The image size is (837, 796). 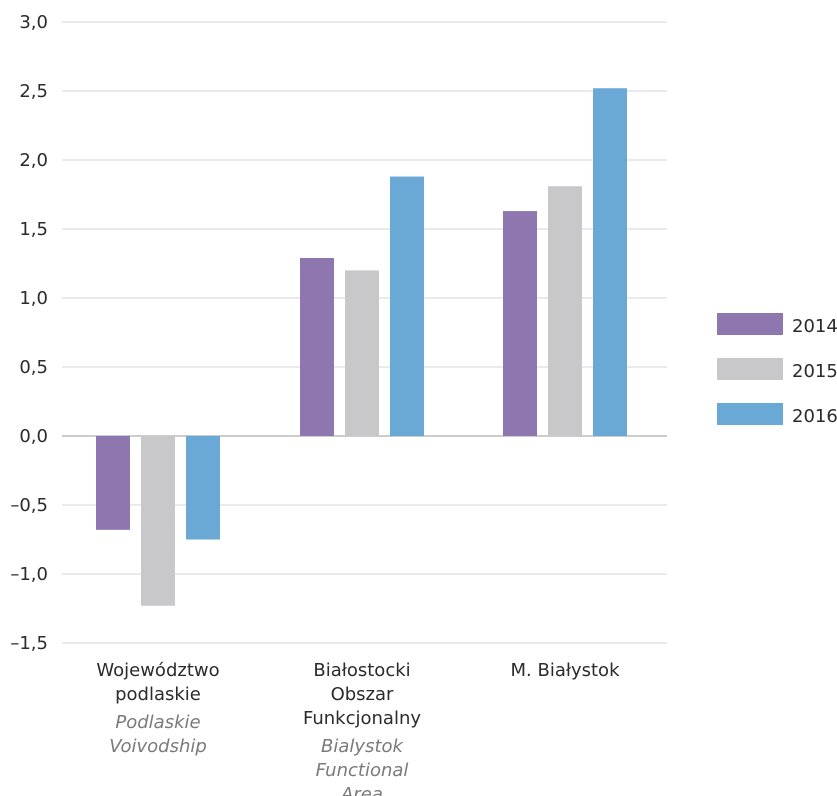 What do you see at coordinates (157, 722) in the screenshot?
I see `x-category-label-english: Podlaskie` at bounding box center [157, 722].